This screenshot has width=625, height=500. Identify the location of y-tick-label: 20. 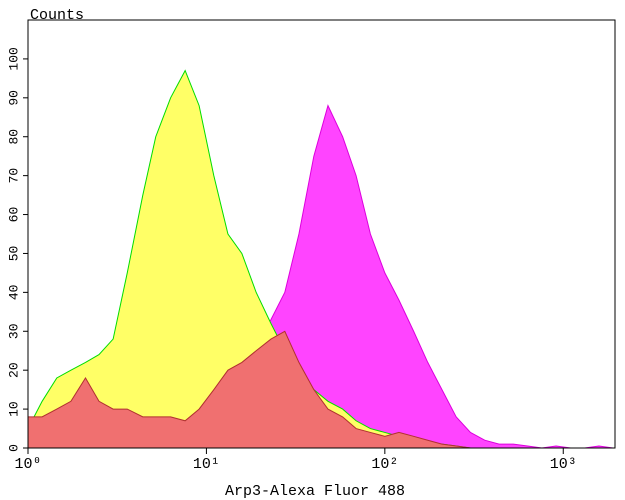
(13, 370).